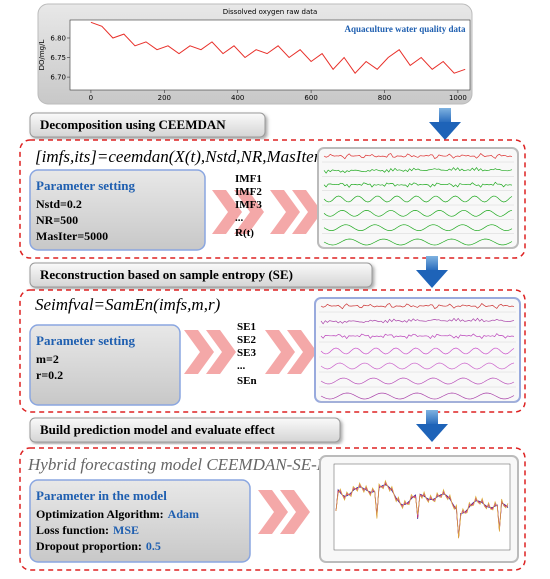 This screenshot has height=579, width=550. Describe the element at coordinates (247, 381) in the screenshot. I see `output-label: SEn` at that location.